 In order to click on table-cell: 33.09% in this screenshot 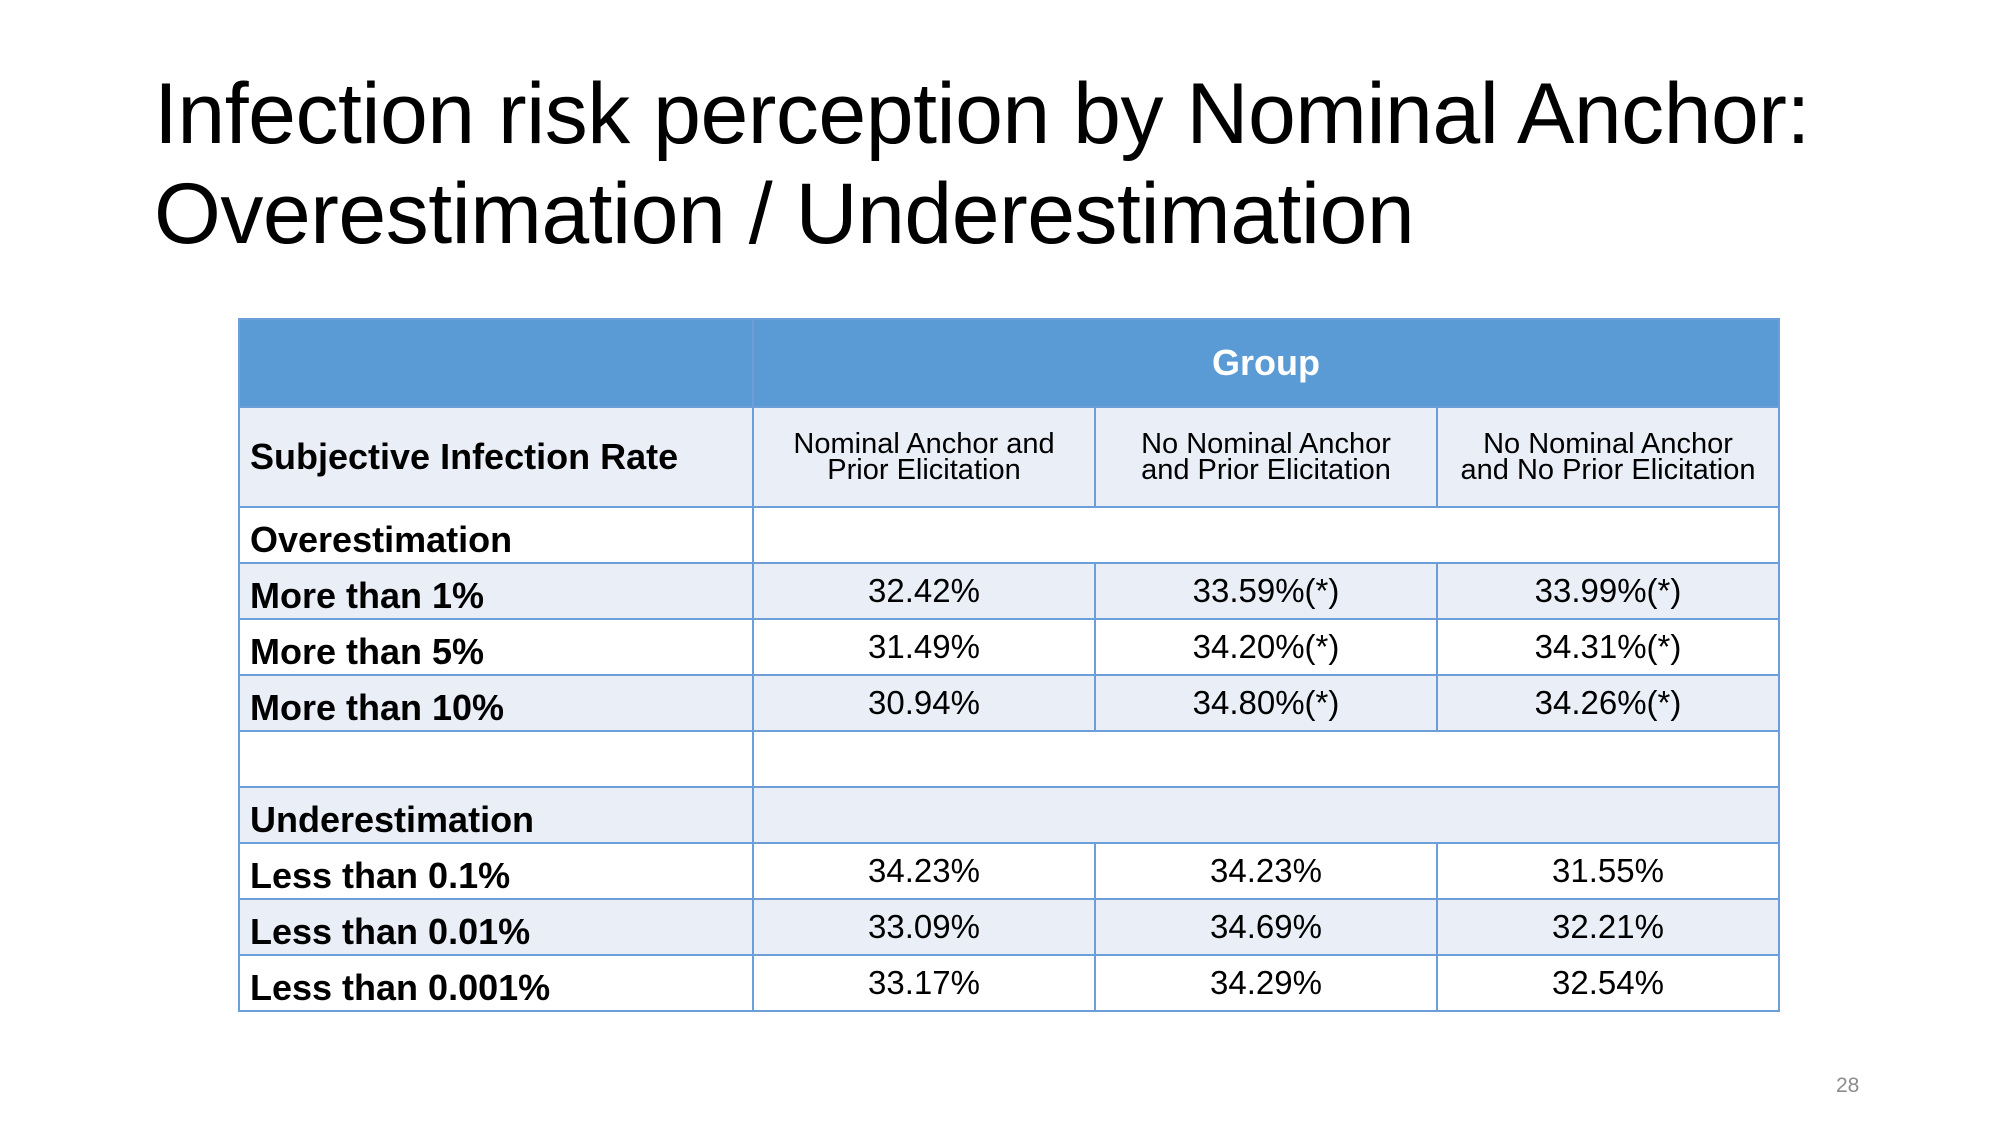, I will do `click(924, 927)`.